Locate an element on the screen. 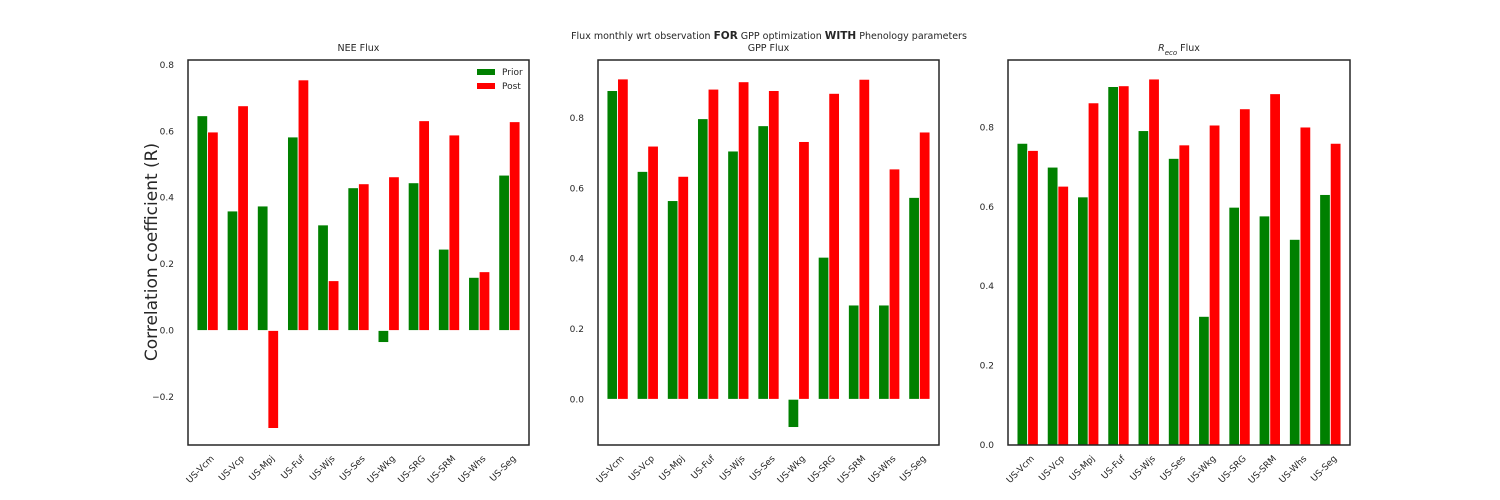 The height and width of the screenshot is (500, 1500). gpp-x-tick-label: US-Wjs is located at coordinates (732, 468).